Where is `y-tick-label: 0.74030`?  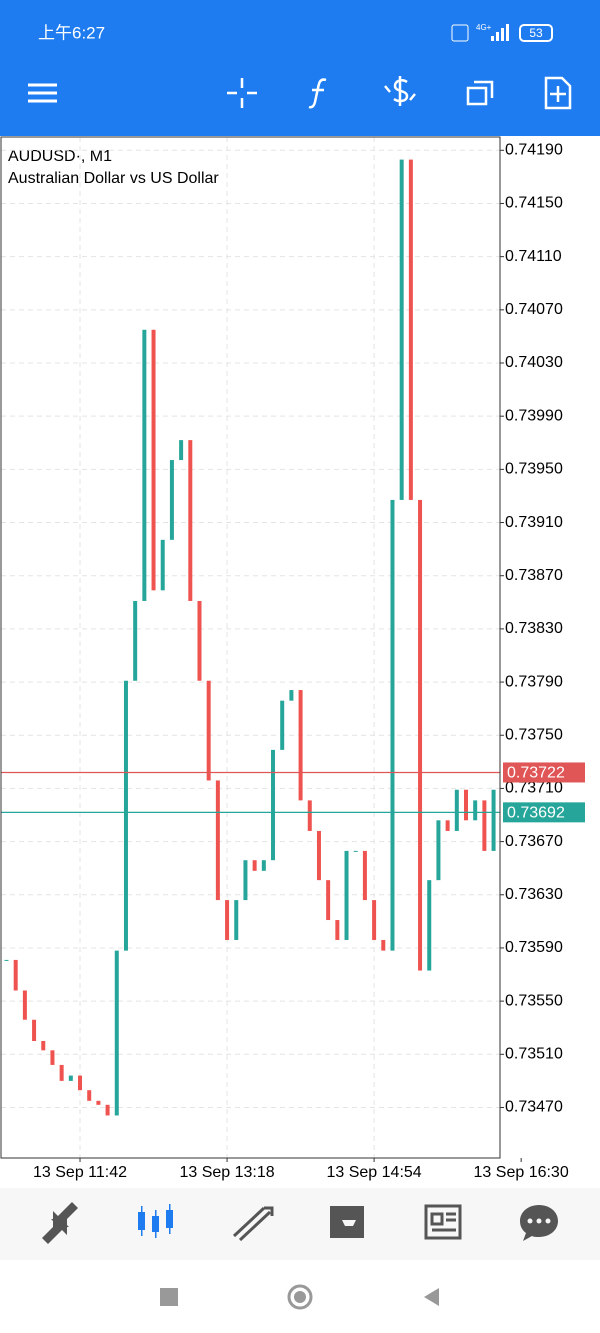 y-tick-label: 0.74030 is located at coordinates (534, 362).